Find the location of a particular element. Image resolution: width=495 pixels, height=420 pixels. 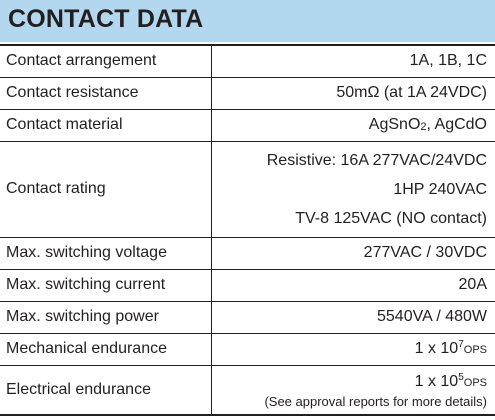

table-row: Max. switching current 20A is located at coordinates (247, 285).